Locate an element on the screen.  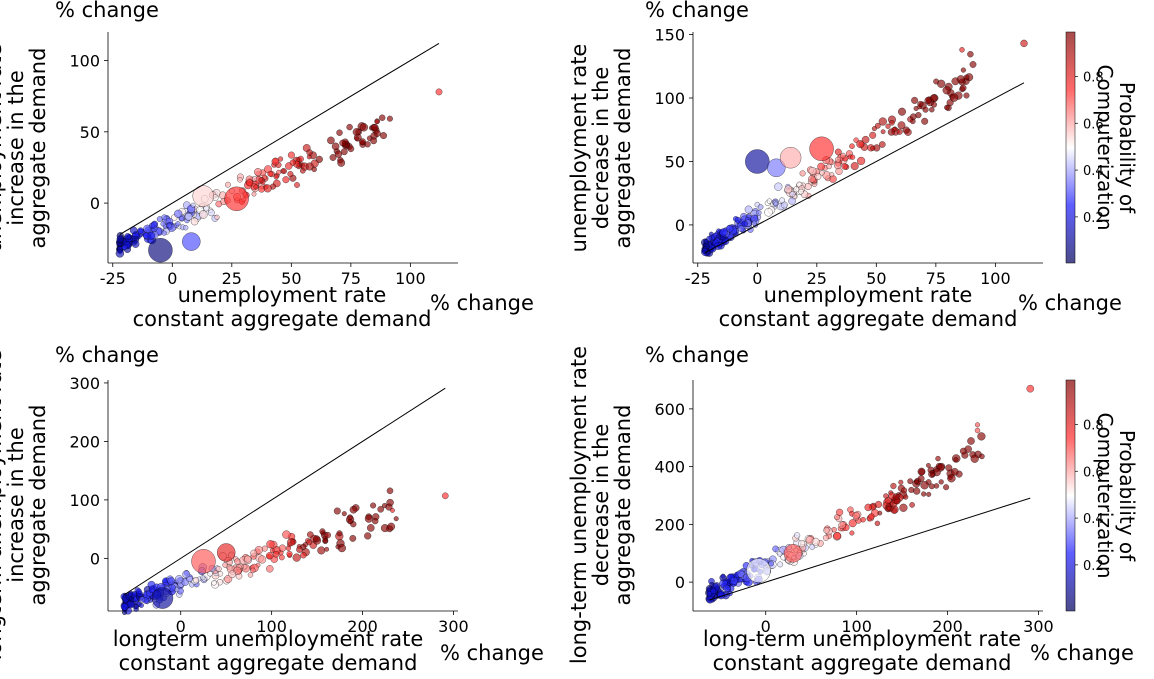
colorbar-label: Probability ofComputerization is located at coordinates (1116, 147).